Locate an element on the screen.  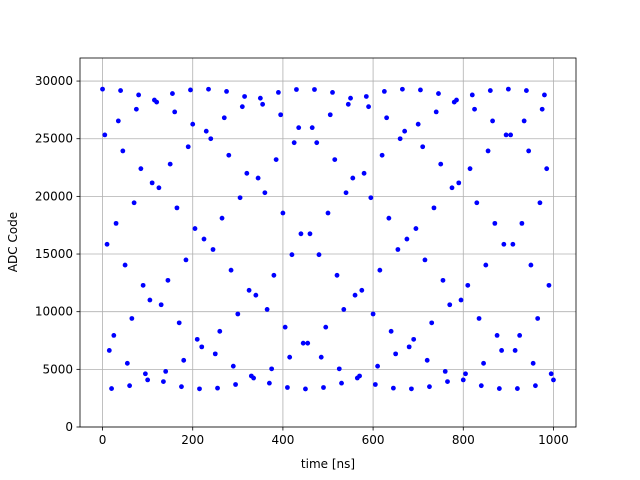
x-tick-label: 600 is located at coordinates (373, 440).